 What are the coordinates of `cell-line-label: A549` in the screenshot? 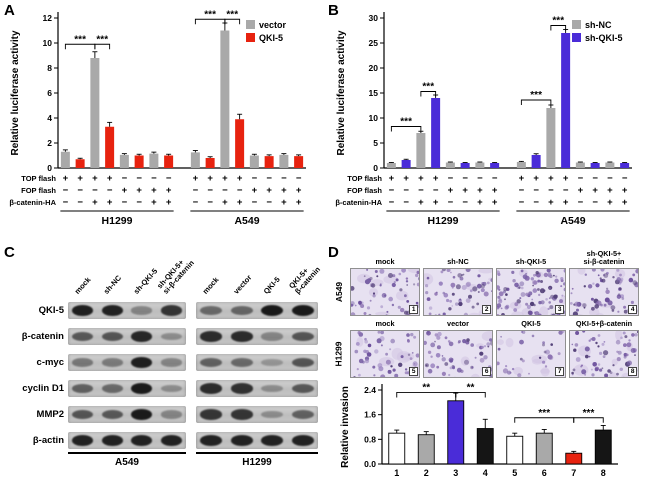 It's located at (246, 221).